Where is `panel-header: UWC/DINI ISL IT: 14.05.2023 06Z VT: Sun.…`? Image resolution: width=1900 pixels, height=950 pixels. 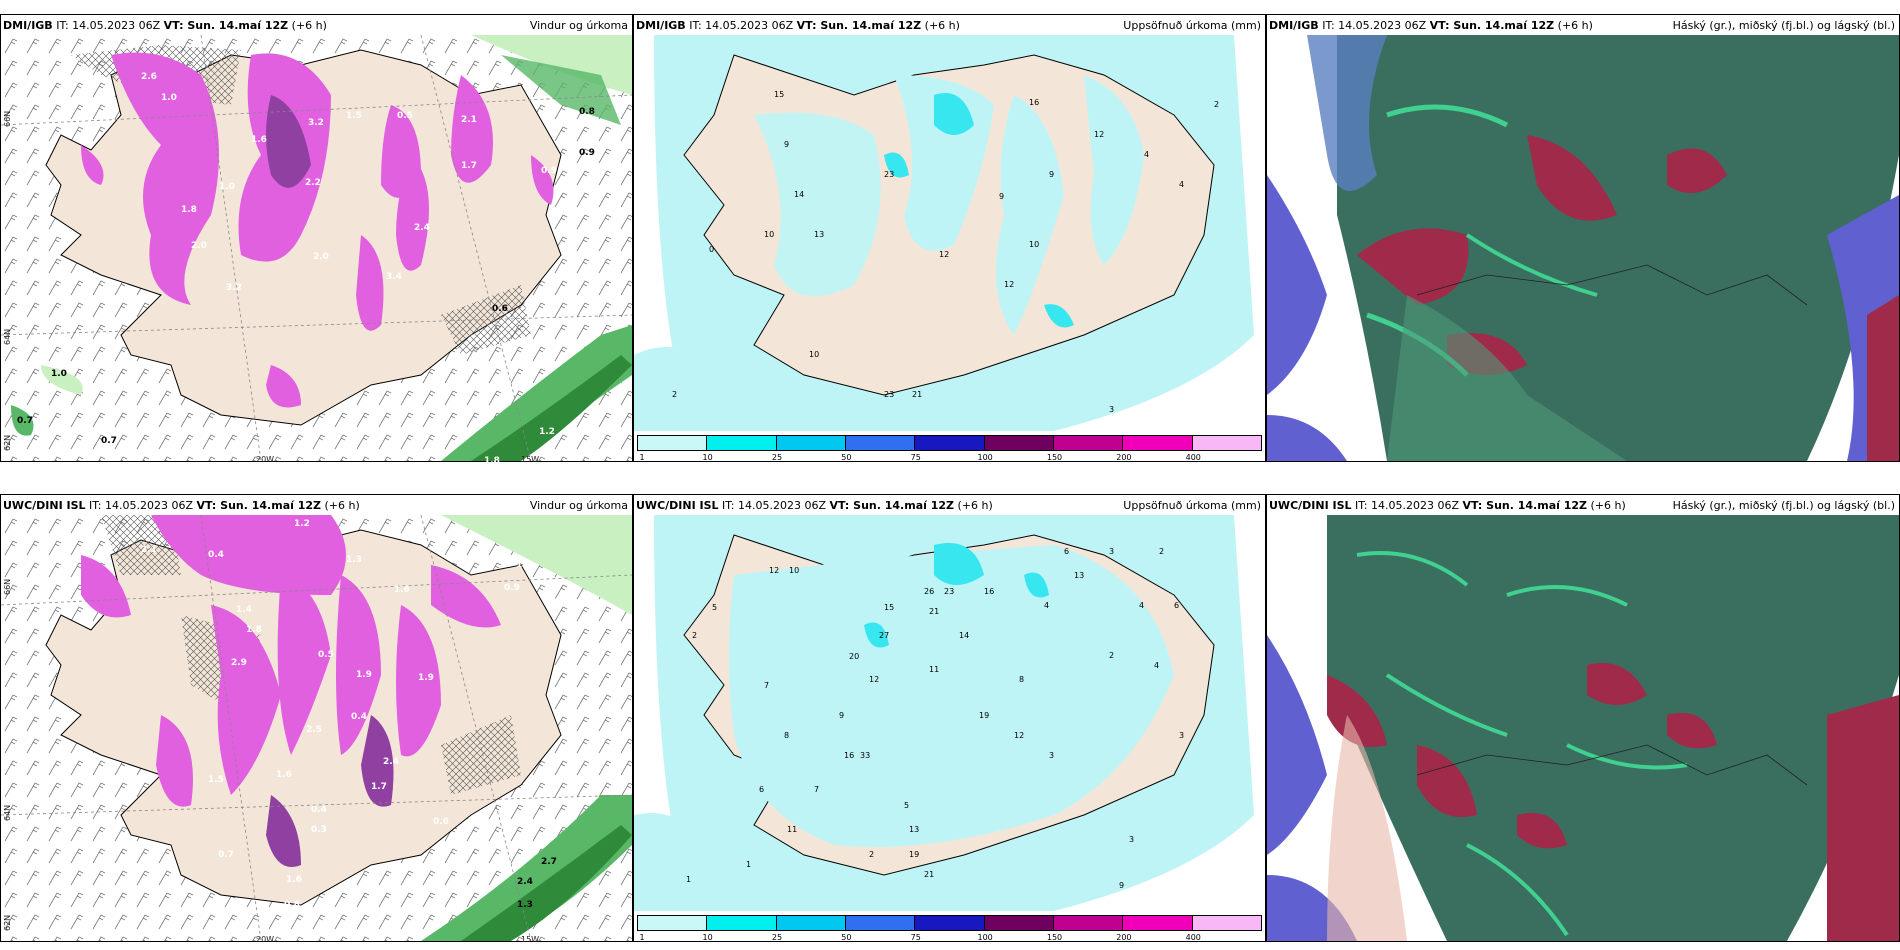 panel-header: UWC/DINI ISL IT: 14.05.2023 06Z VT: Sun.… is located at coordinates (948, 506).